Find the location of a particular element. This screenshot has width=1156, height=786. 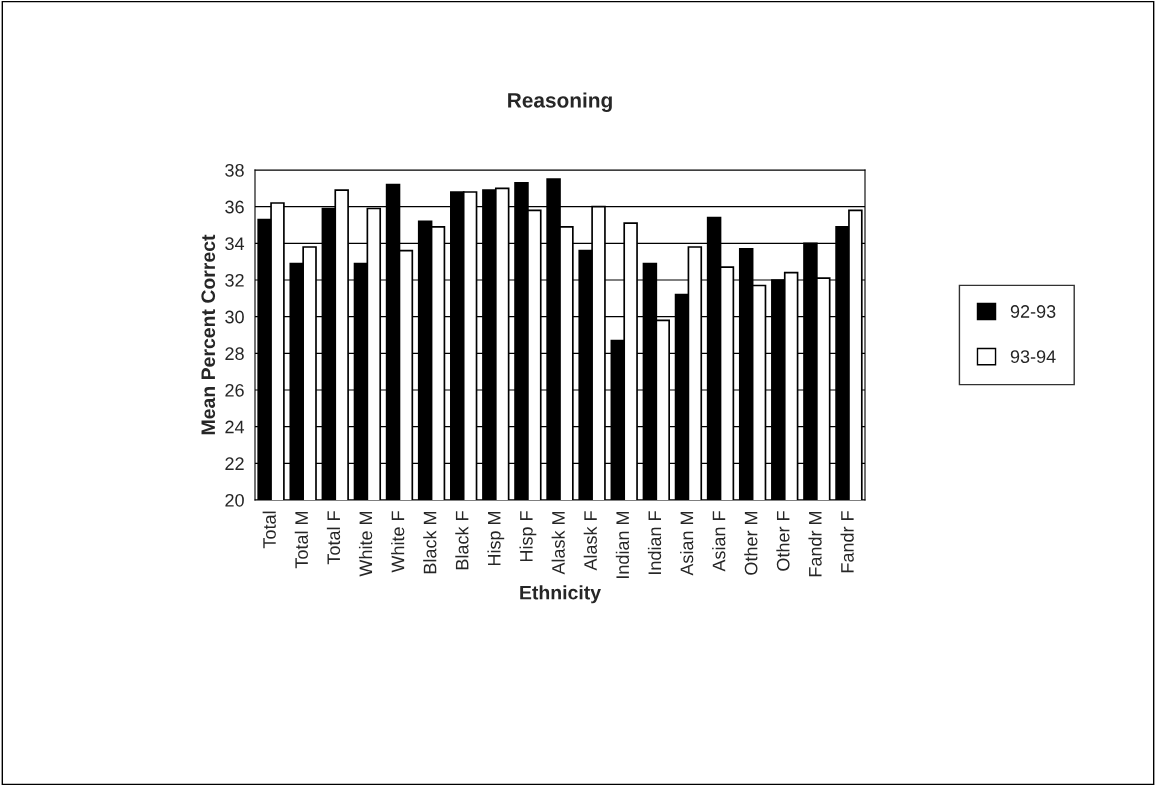

y-tick-label: 20 is located at coordinates (234, 500).